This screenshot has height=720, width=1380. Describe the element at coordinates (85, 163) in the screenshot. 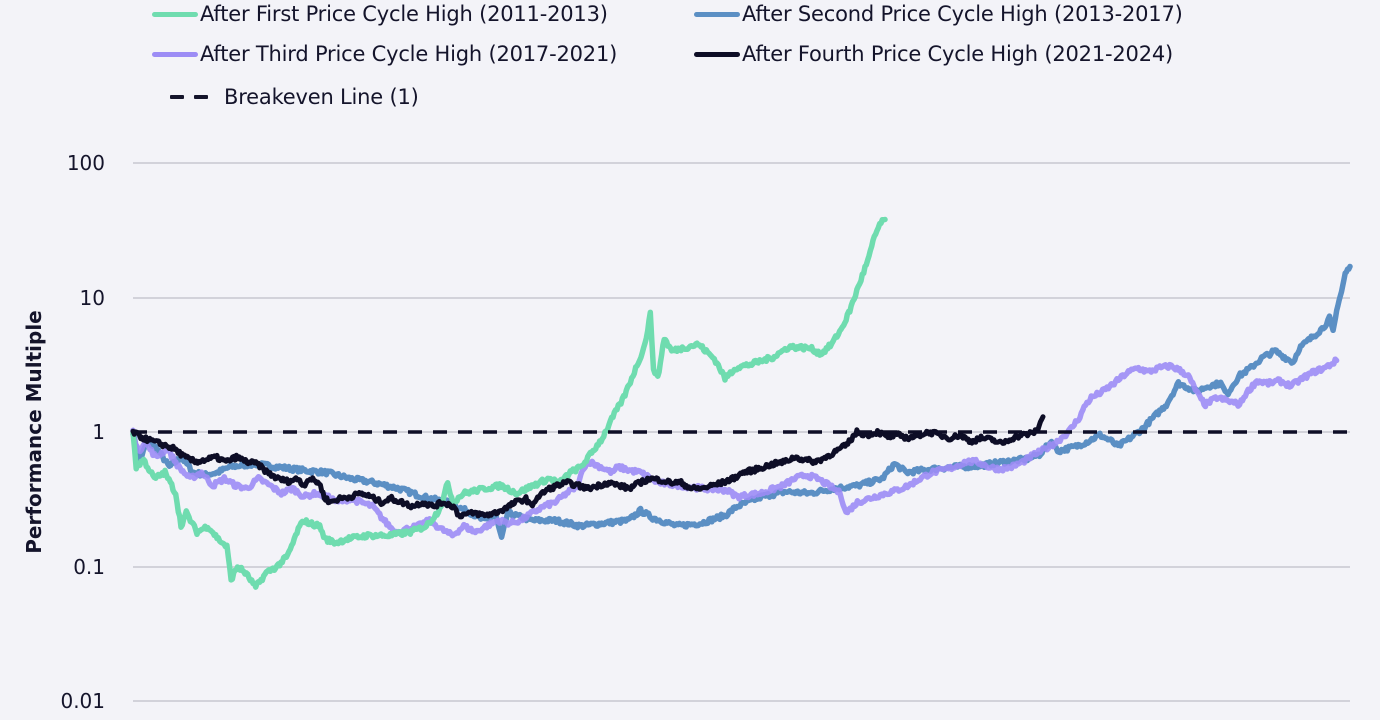

I see `y-tick-100: 100` at that location.